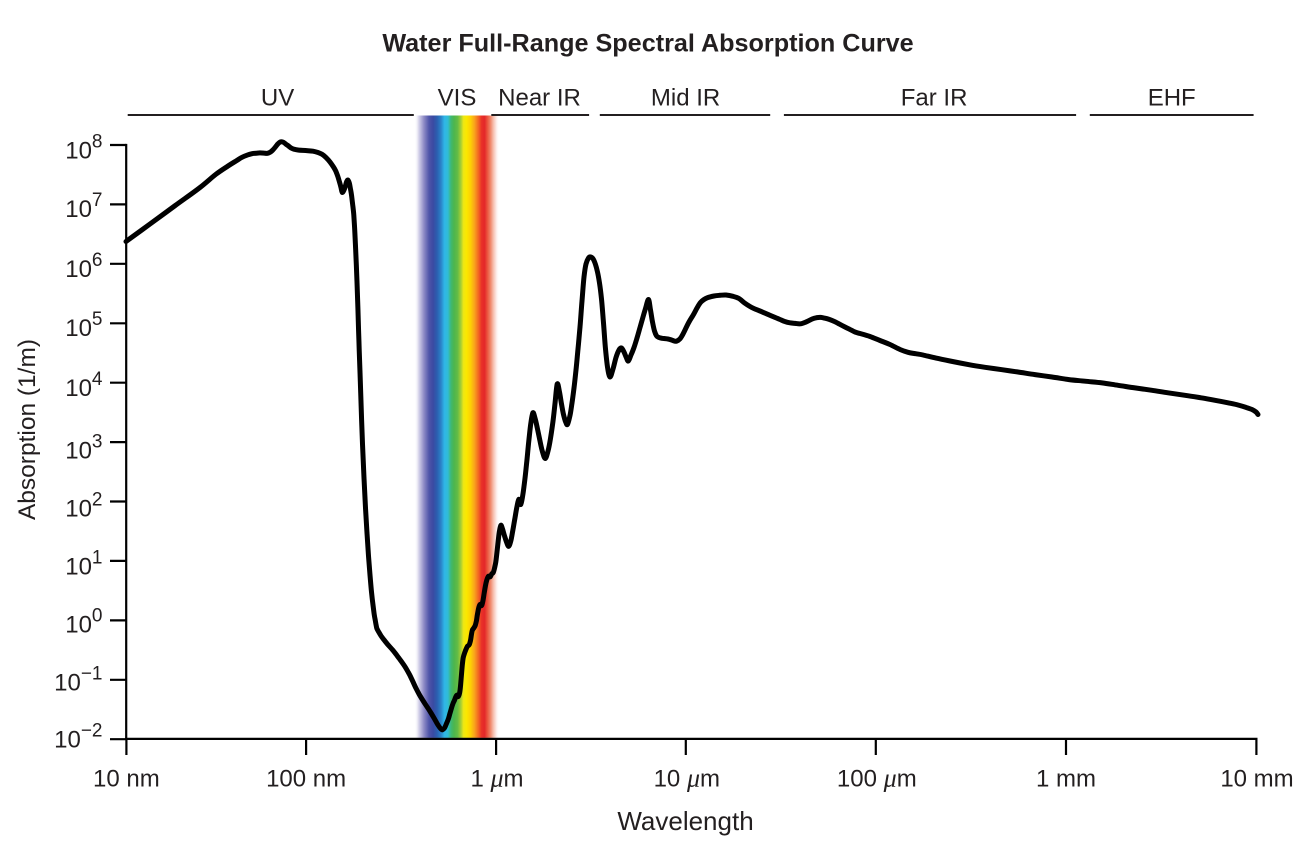 This screenshot has width=1300, height=865. What do you see at coordinates (78, 737) in the screenshot?
I see `svg-text: 10⁻²` at bounding box center [78, 737].